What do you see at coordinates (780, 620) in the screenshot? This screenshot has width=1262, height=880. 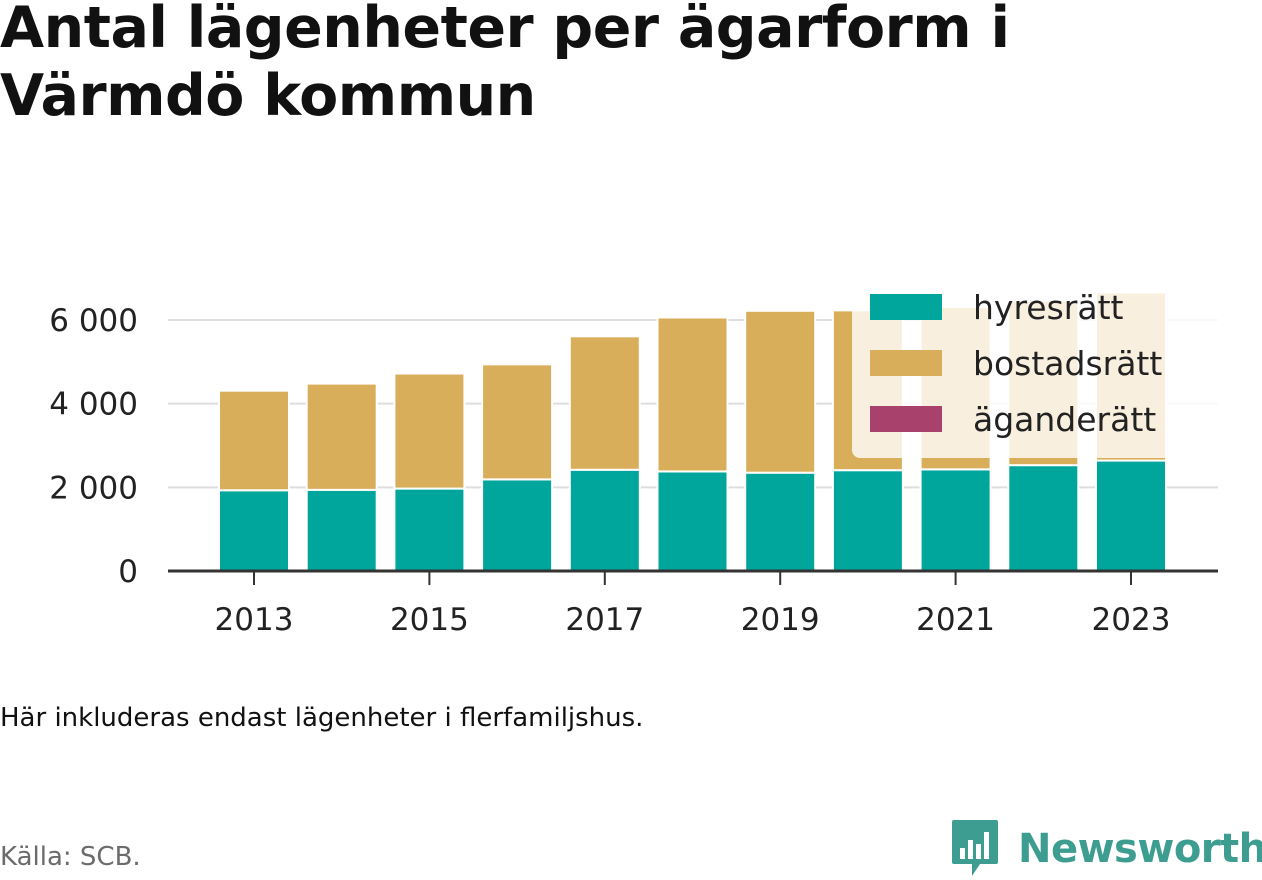 I see `x-tick-label: 2019` at bounding box center [780, 620].